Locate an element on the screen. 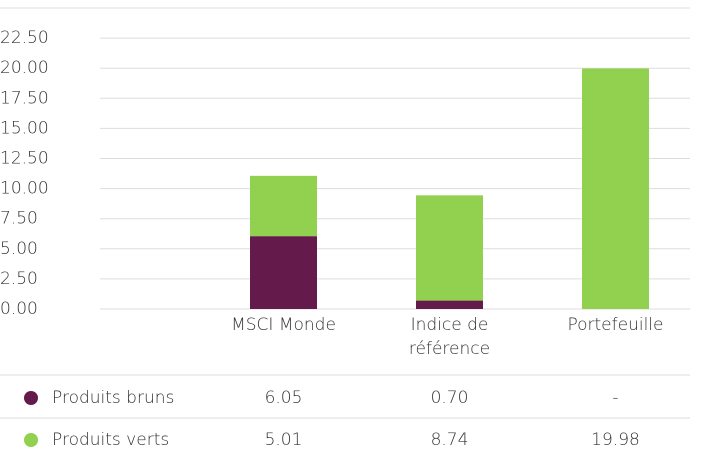 This screenshot has width=706, height=456. y-tick-label: 20.00 is located at coordinates (24, 68).